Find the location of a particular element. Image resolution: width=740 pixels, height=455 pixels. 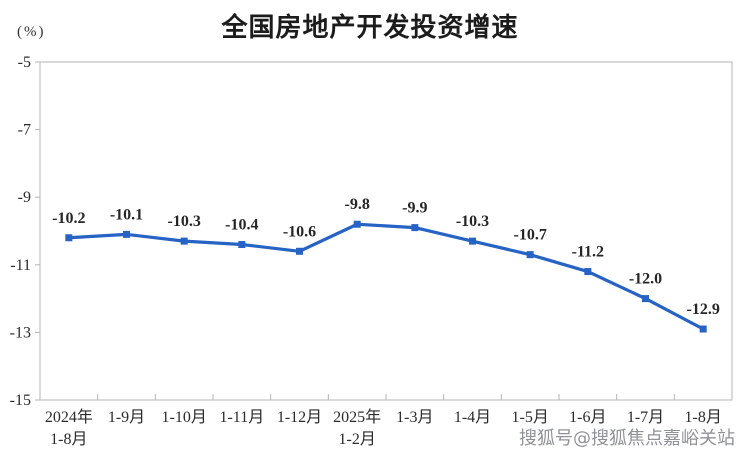

x-tick-label: 2024年 is located at coordinates (69, 417).